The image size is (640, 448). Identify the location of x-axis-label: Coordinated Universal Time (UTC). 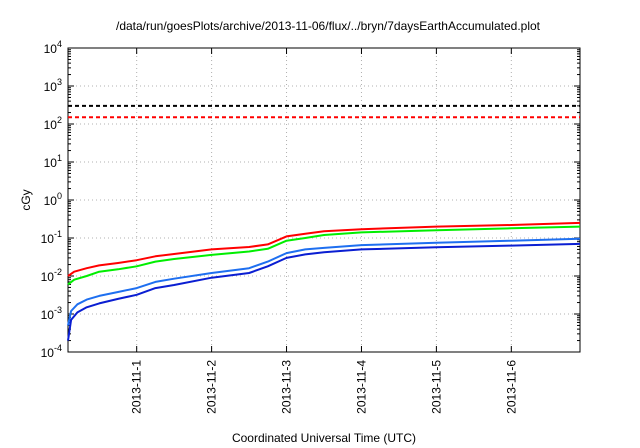
(324, 438).